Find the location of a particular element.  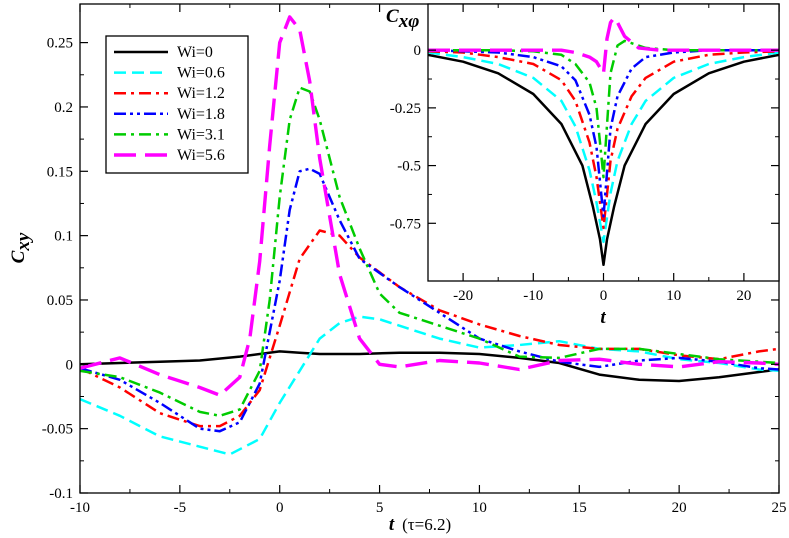

x-tick-label: 15 is located at coordinates (579, 508).